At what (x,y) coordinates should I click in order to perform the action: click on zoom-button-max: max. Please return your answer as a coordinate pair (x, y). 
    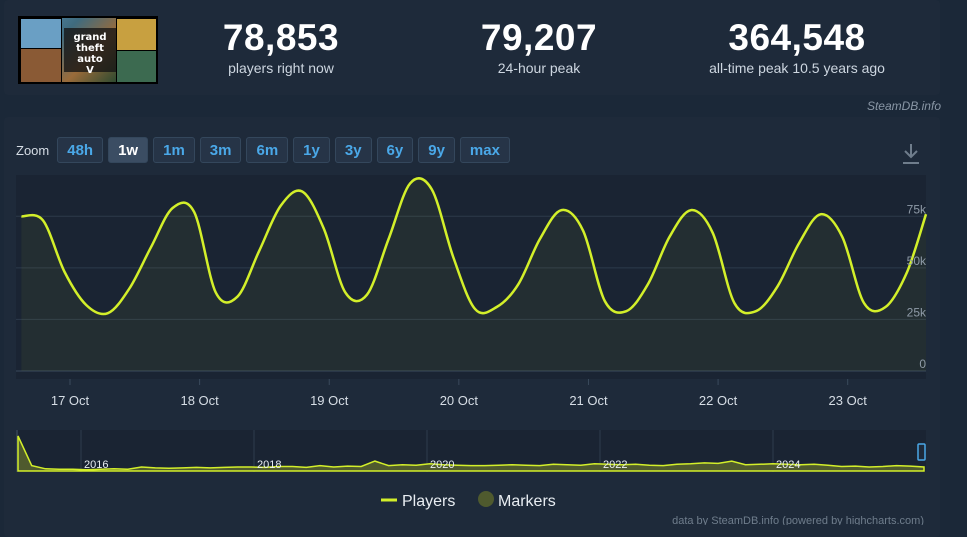
    Looking at the image, I should click on (484, 150).